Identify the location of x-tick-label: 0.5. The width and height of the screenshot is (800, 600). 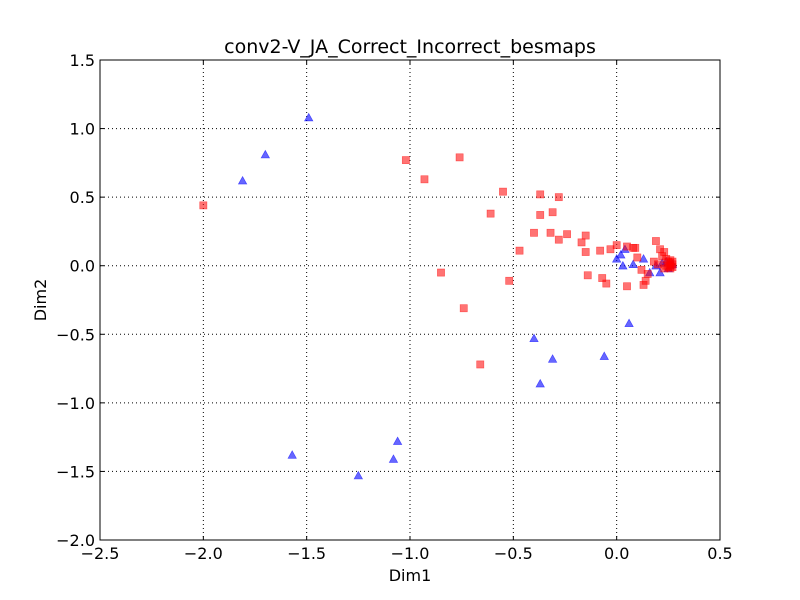
(719, 553).